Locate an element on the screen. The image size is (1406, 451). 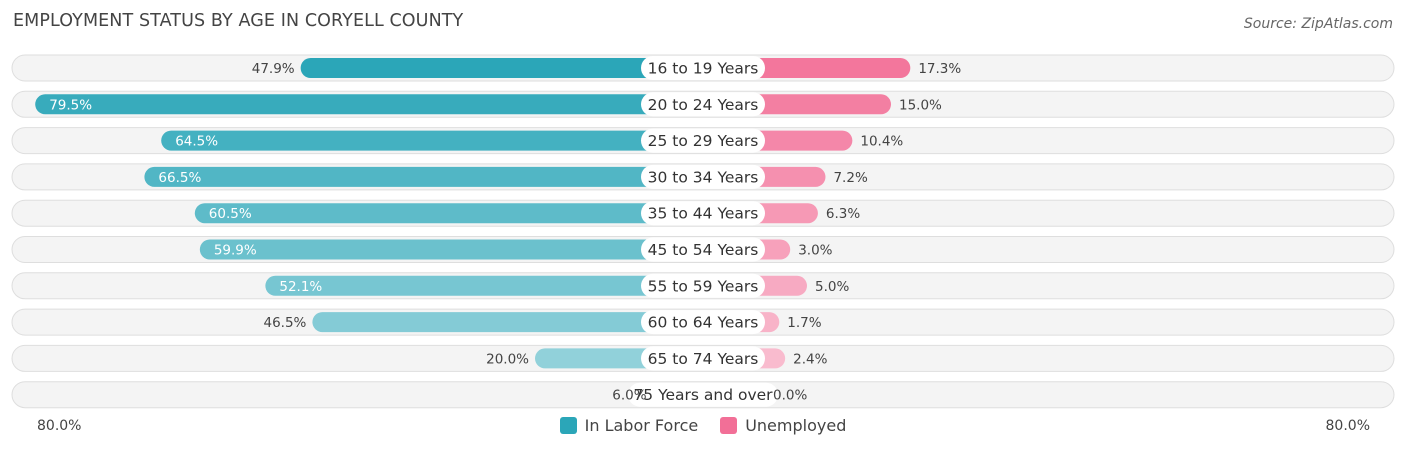
category-label: 16 to 19 Years is located at coordinates (703, 69).